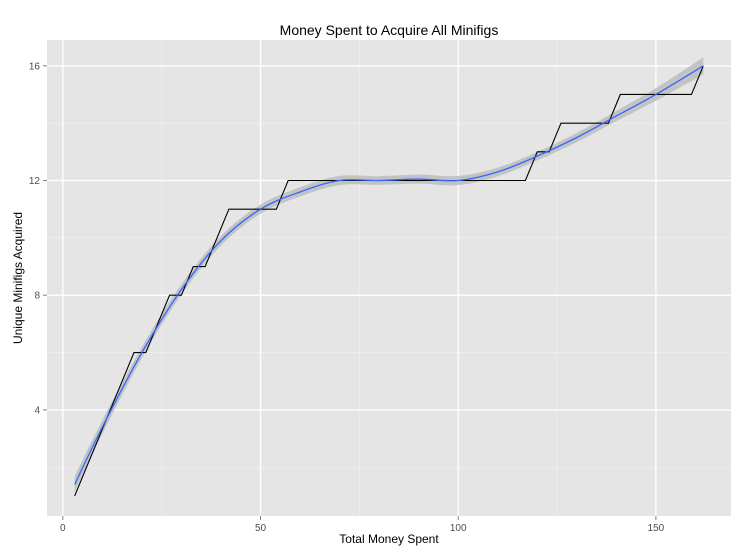  What do you see at coordinates (35, 66) in the screenshot?
I see `y-tick-label: 16` at bounding box center [35, 66].